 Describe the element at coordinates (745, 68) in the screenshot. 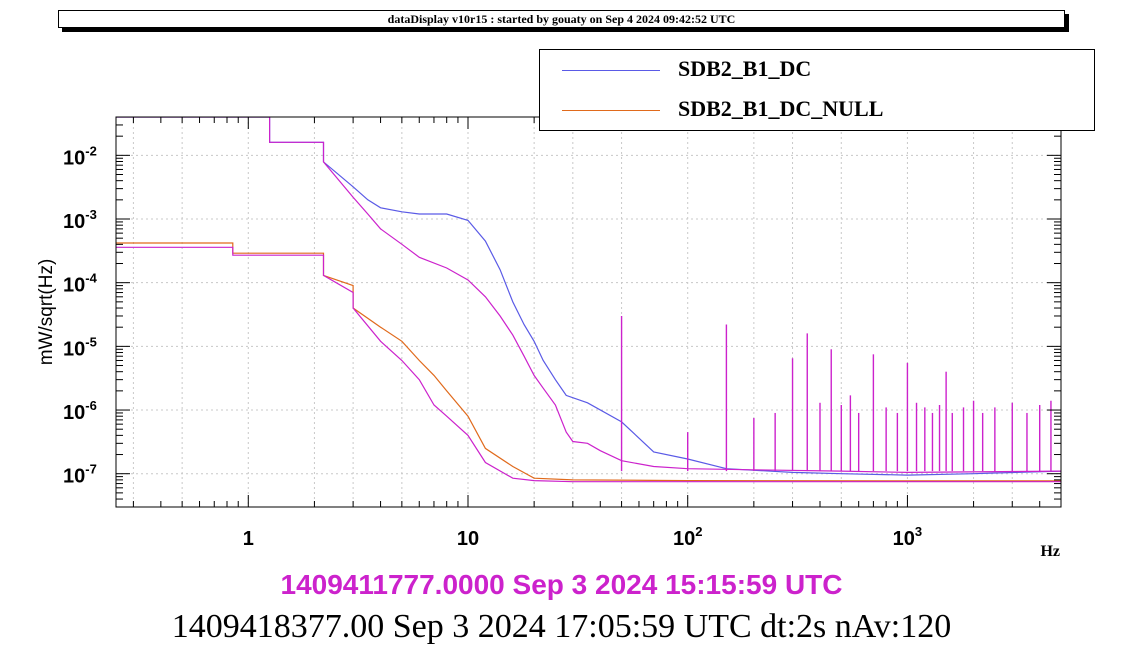

I see `legend-label-dc: SDB2_B1_DC` at that location.